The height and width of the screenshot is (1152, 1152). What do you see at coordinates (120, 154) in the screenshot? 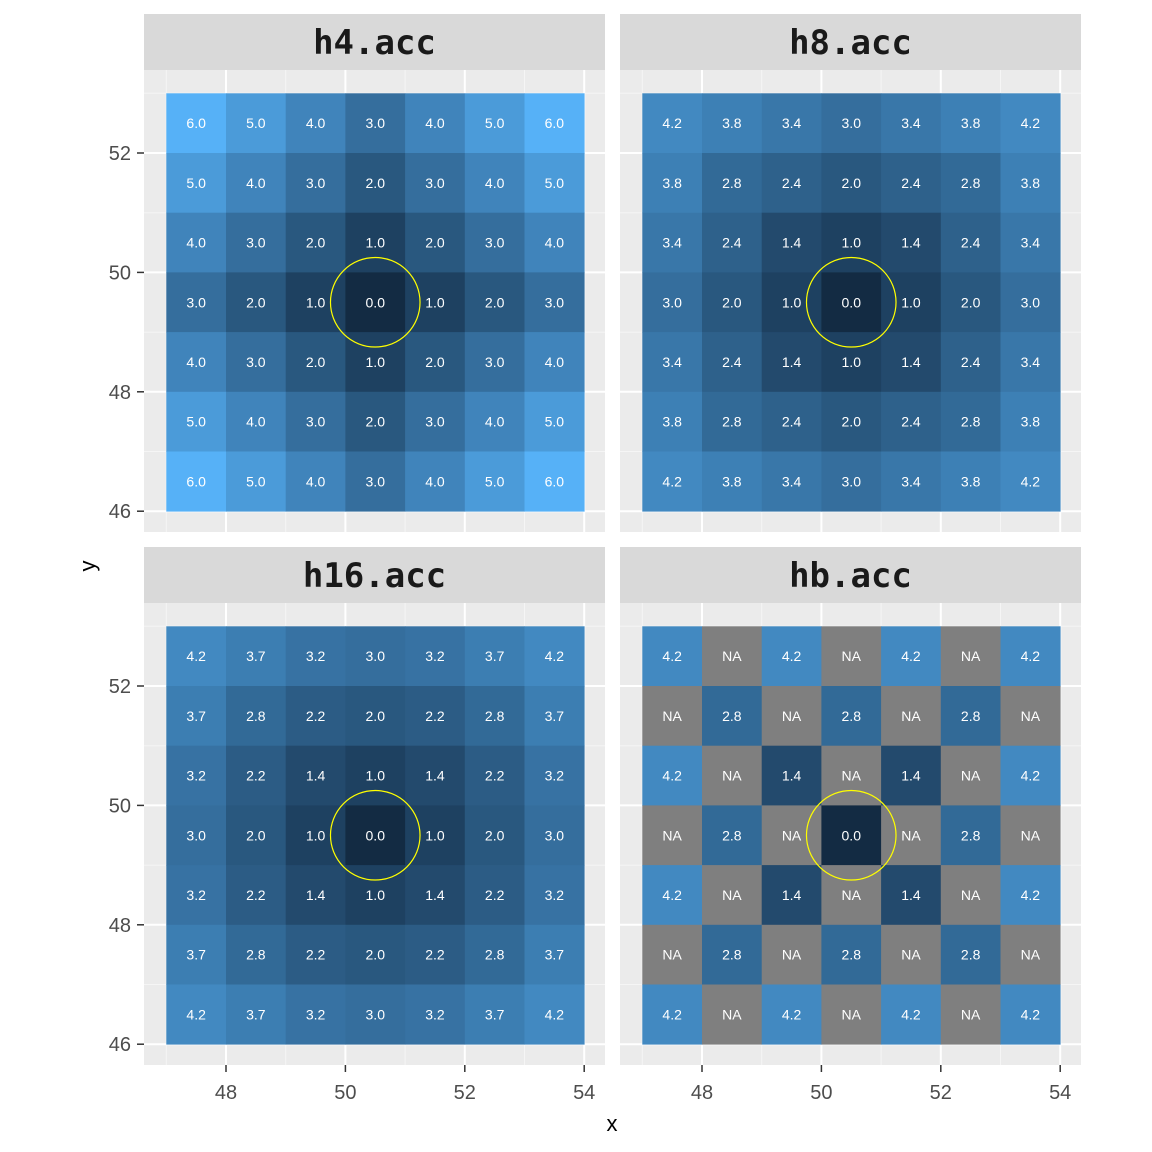
I see `y-tick-label: 52` at bounding box center [120, 154].